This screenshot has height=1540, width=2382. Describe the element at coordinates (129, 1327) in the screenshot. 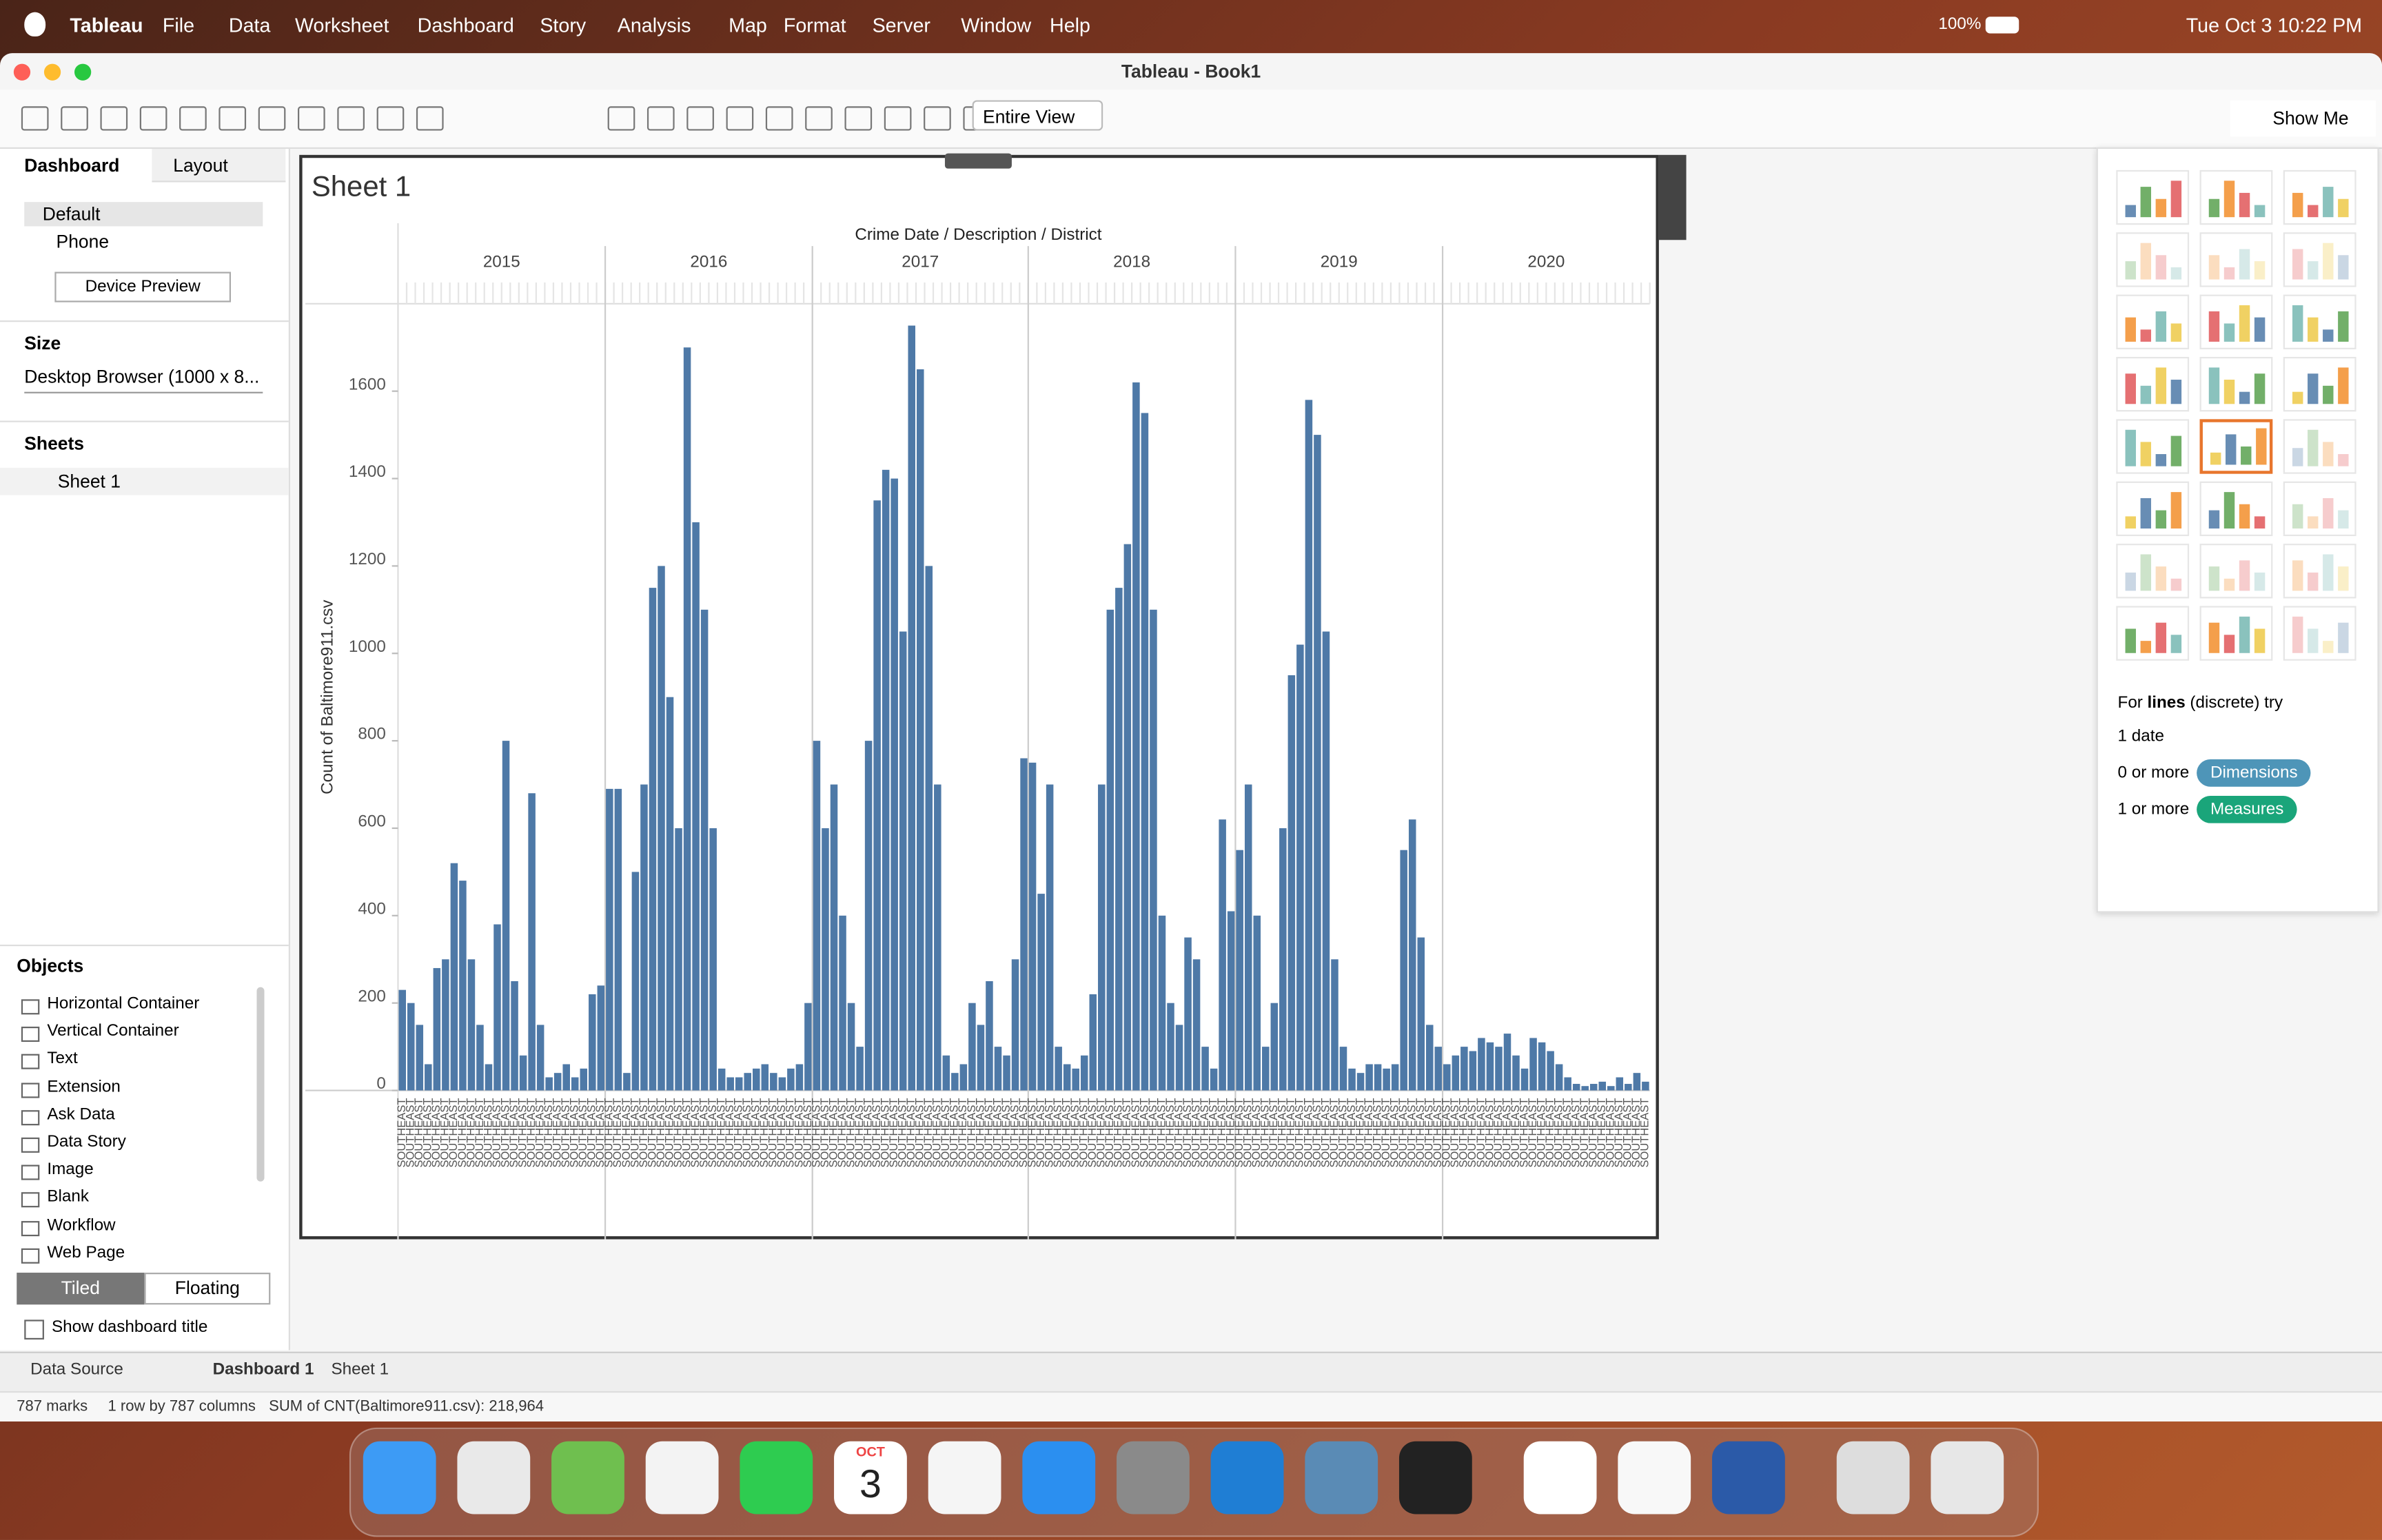

I see `checkbox-label: Show dashboard title` at that location.